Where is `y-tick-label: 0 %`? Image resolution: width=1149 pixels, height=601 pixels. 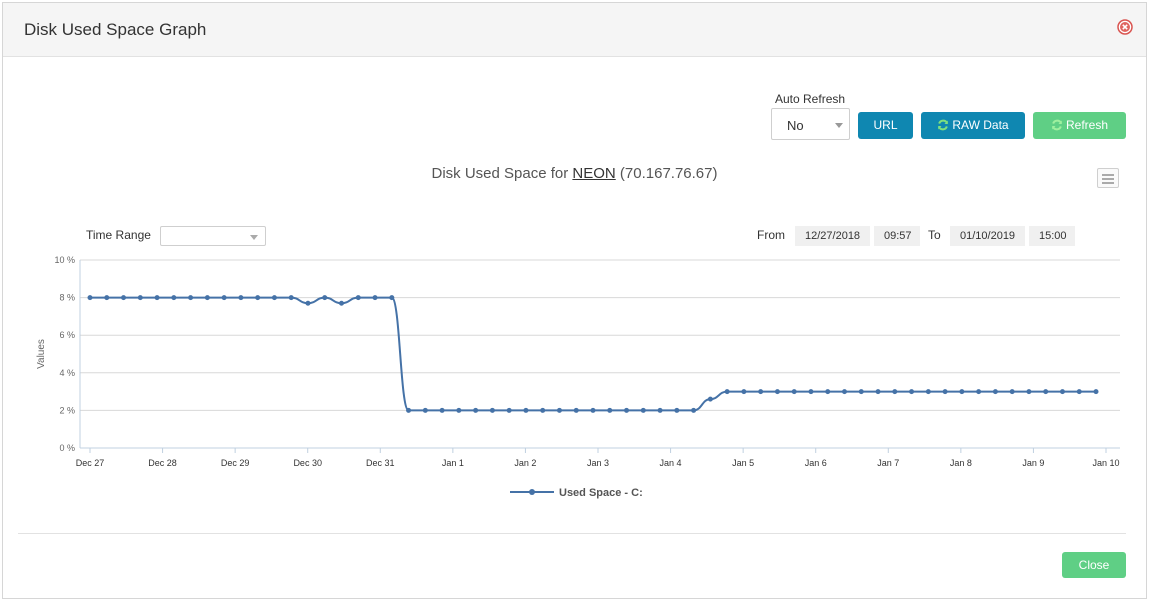
y-tick-label: 0 % is located at coordinates (67, 448).